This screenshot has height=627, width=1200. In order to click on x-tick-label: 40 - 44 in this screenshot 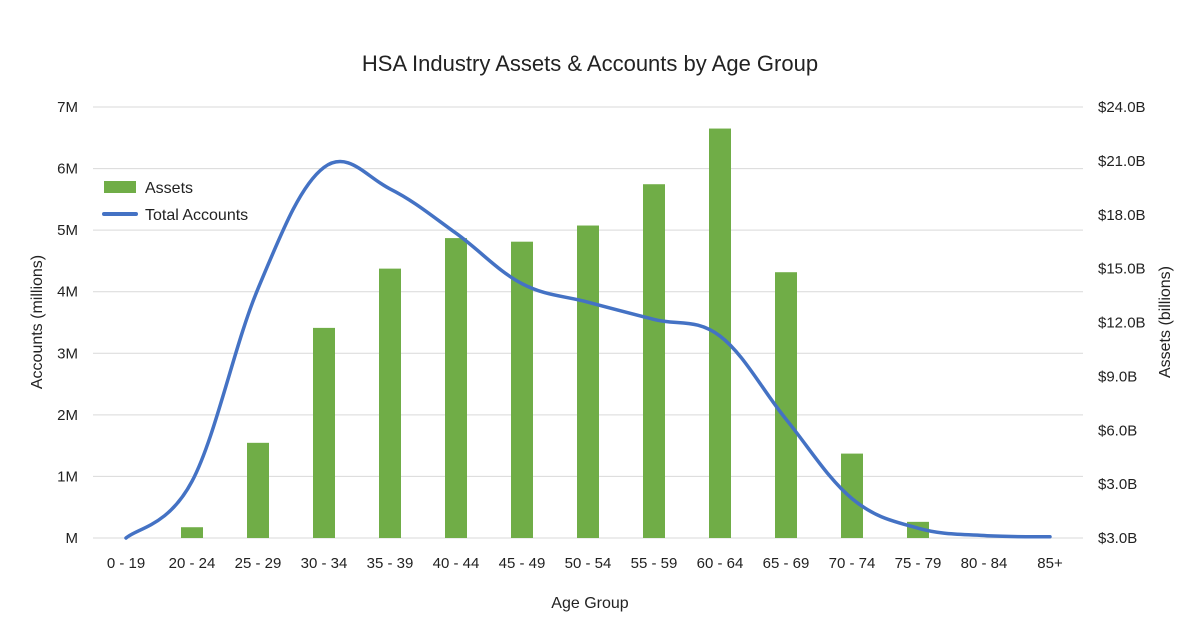, I will do `click(456, 563)`.